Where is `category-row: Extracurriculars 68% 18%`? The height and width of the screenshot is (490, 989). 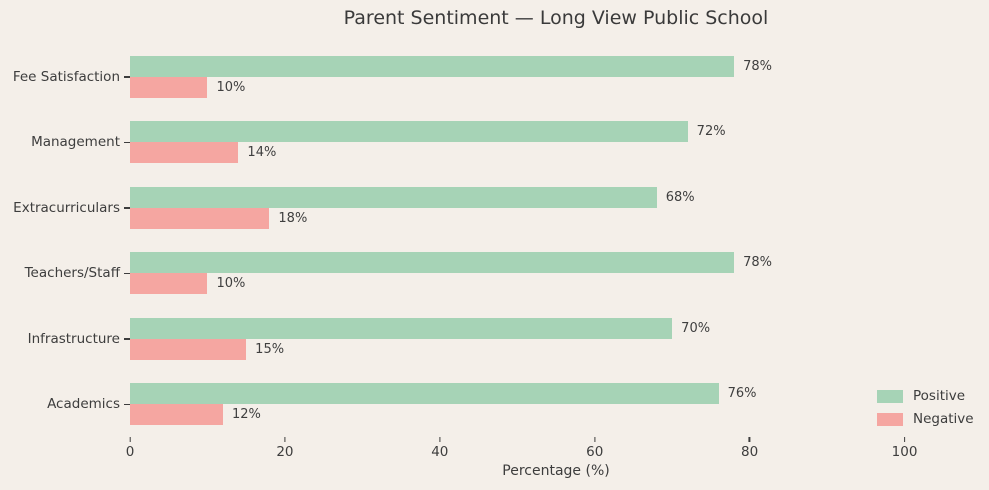
category-row: Extracurriculars 68% 18% is located at coordinates (491, 208).